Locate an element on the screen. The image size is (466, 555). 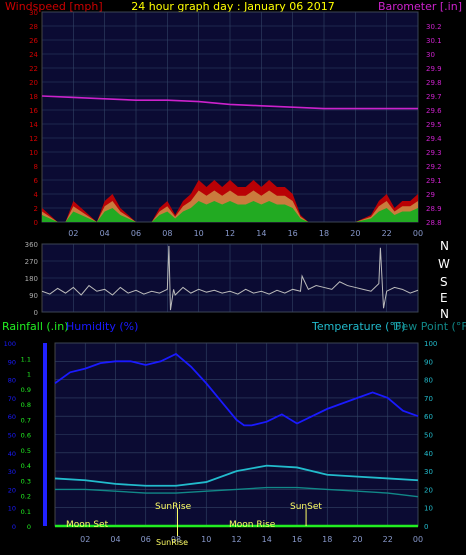
humidity-line is located at coordinates (236, 389).